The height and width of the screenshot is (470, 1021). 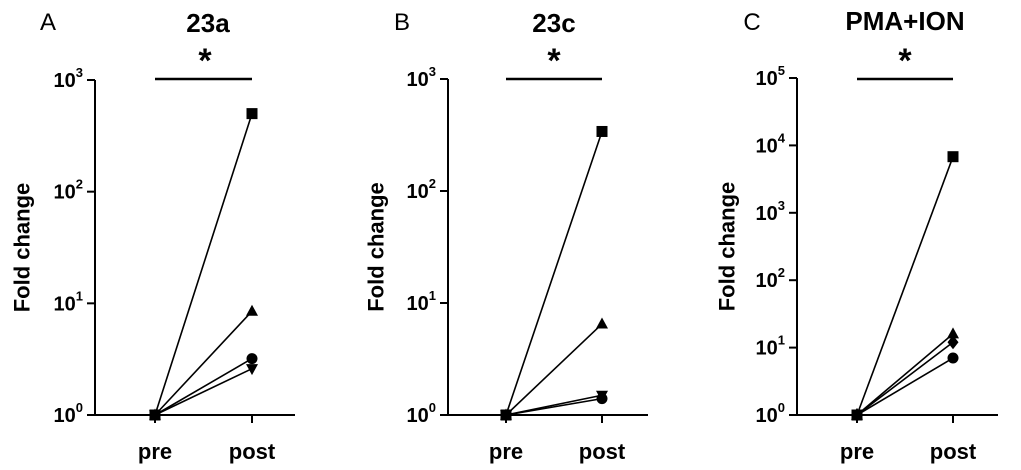 What do you see at coordinates (904, 21) in the screenshot?
I see `chart-title: PMA+ION` at bounding box center [904, 21].